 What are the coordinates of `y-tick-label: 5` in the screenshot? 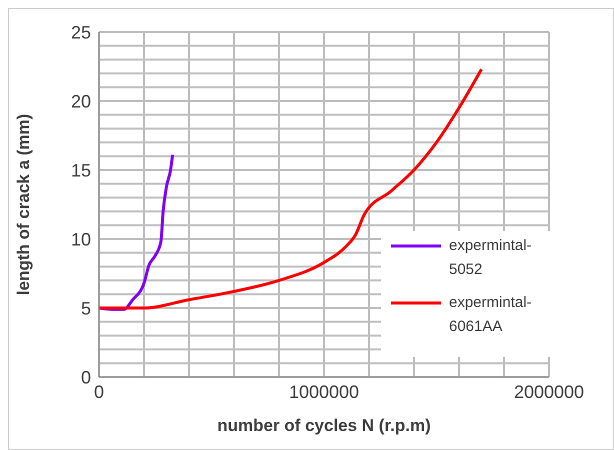 It's located at (85, 308).